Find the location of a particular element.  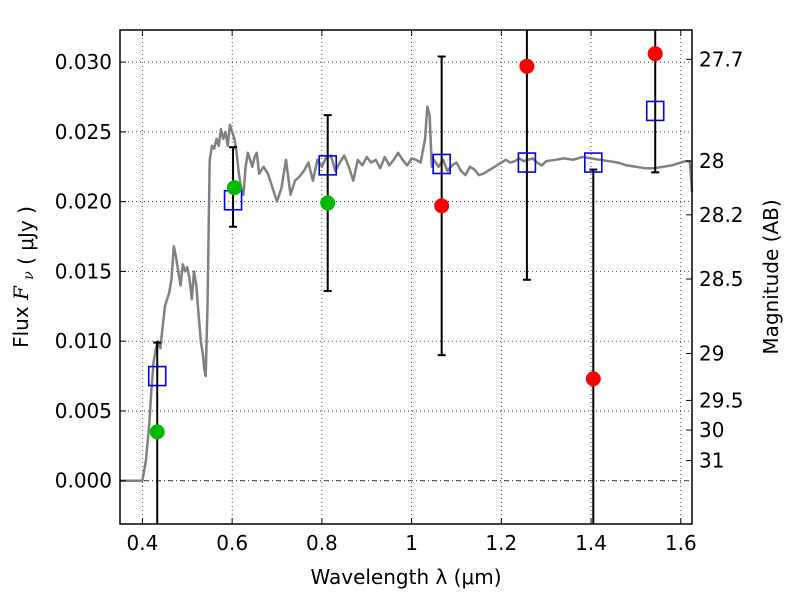

y-tick-label: 0.025 is located at coordinates (83, 132).